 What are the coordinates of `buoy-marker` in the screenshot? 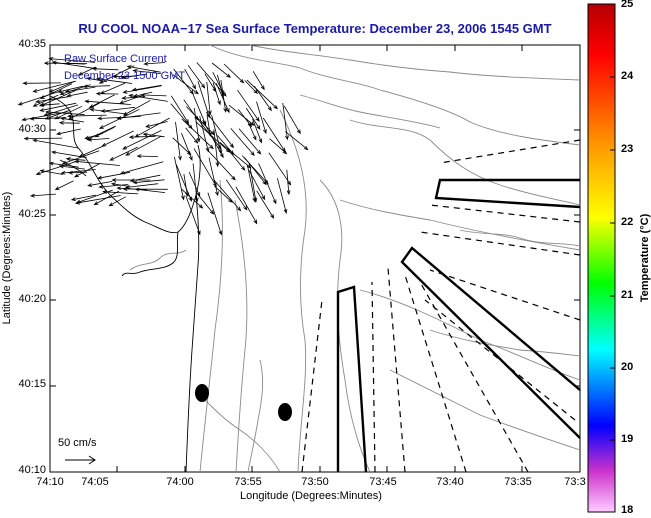 It's located at (285, 412).